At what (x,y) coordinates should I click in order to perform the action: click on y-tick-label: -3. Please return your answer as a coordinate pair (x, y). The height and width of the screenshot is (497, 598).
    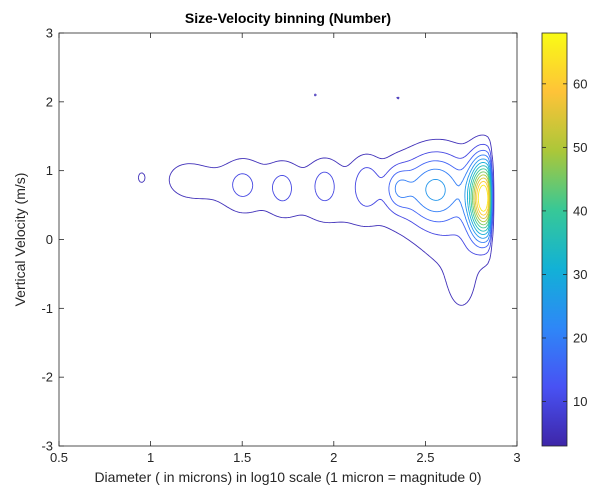
    Looking at the image, I should click on (47, 446).